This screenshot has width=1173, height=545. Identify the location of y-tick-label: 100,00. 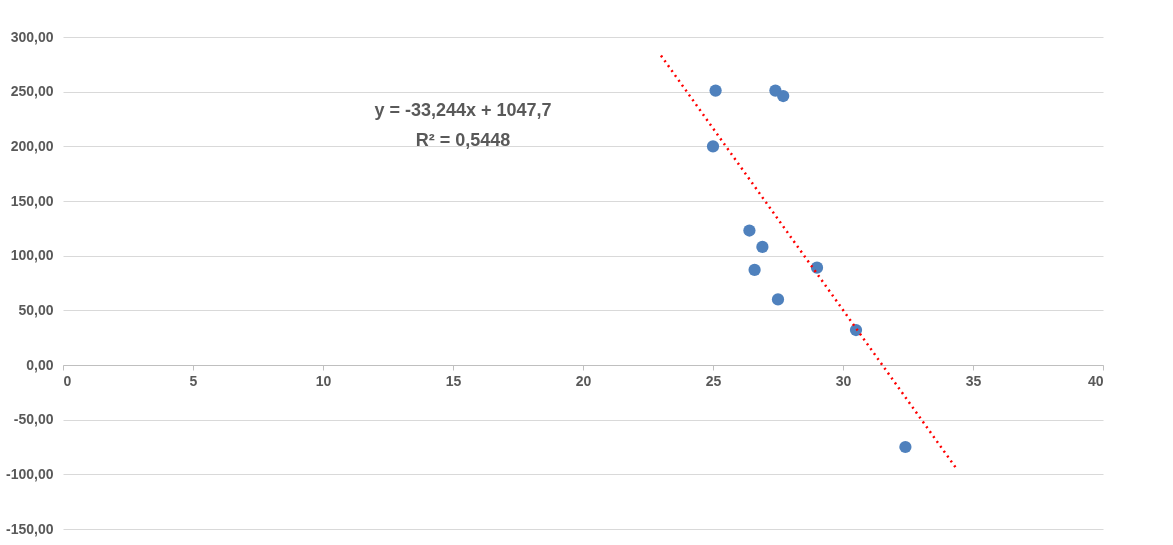
(32, 255).